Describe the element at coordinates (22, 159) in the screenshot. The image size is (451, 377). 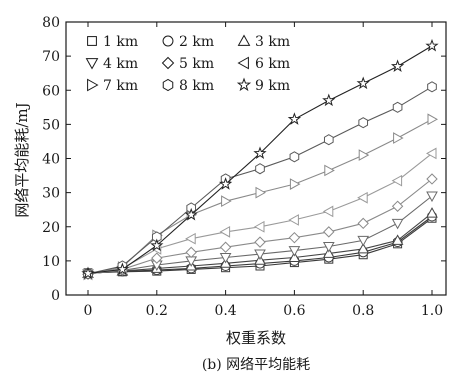
I see `y-axis-title: 网络平均能耗/mJ` at that location.